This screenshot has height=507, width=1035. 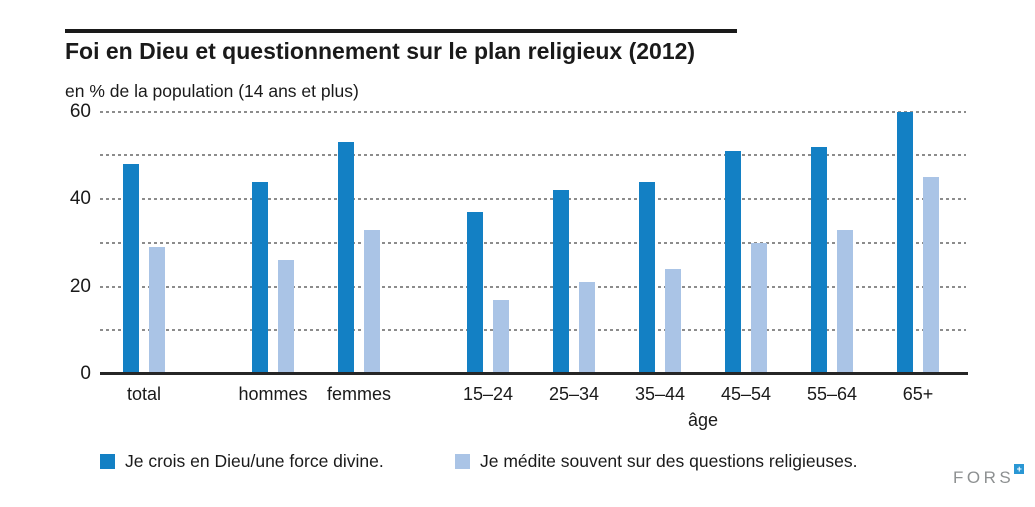 I want to click on bar-total-series1, so click(x=157, y=310).